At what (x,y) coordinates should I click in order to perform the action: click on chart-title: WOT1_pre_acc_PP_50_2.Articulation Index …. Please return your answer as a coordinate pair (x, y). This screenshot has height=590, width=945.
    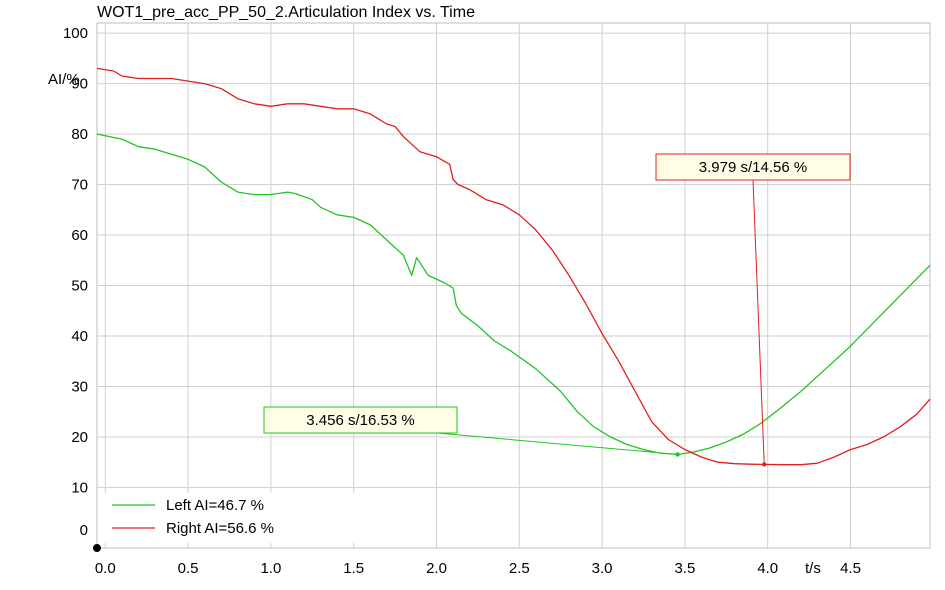
    Looking at the image, I should click on (286, 12).